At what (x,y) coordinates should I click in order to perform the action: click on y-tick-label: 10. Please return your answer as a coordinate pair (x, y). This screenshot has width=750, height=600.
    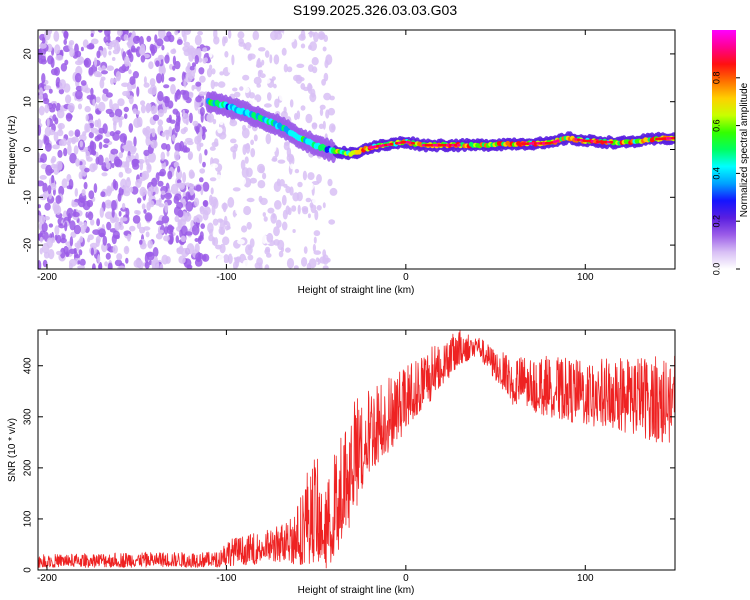
    Looking at the image, I should click on (28, 102).